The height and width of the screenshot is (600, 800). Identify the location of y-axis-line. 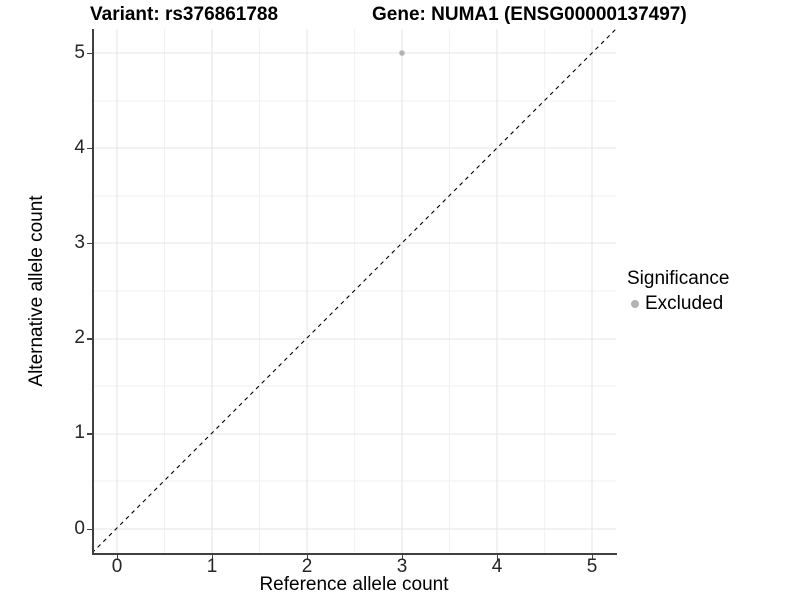
(93, 291).